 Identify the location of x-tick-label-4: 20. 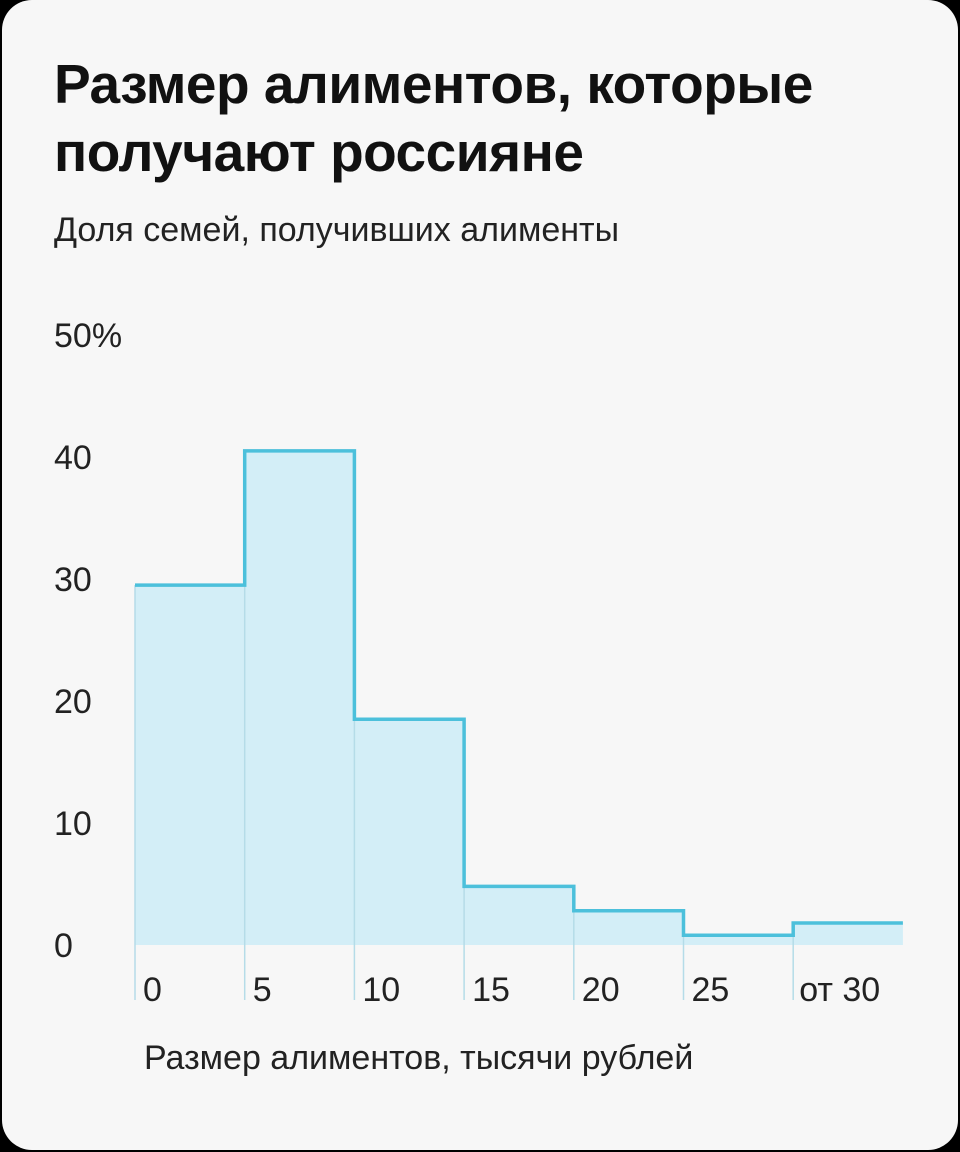
(601, 990).